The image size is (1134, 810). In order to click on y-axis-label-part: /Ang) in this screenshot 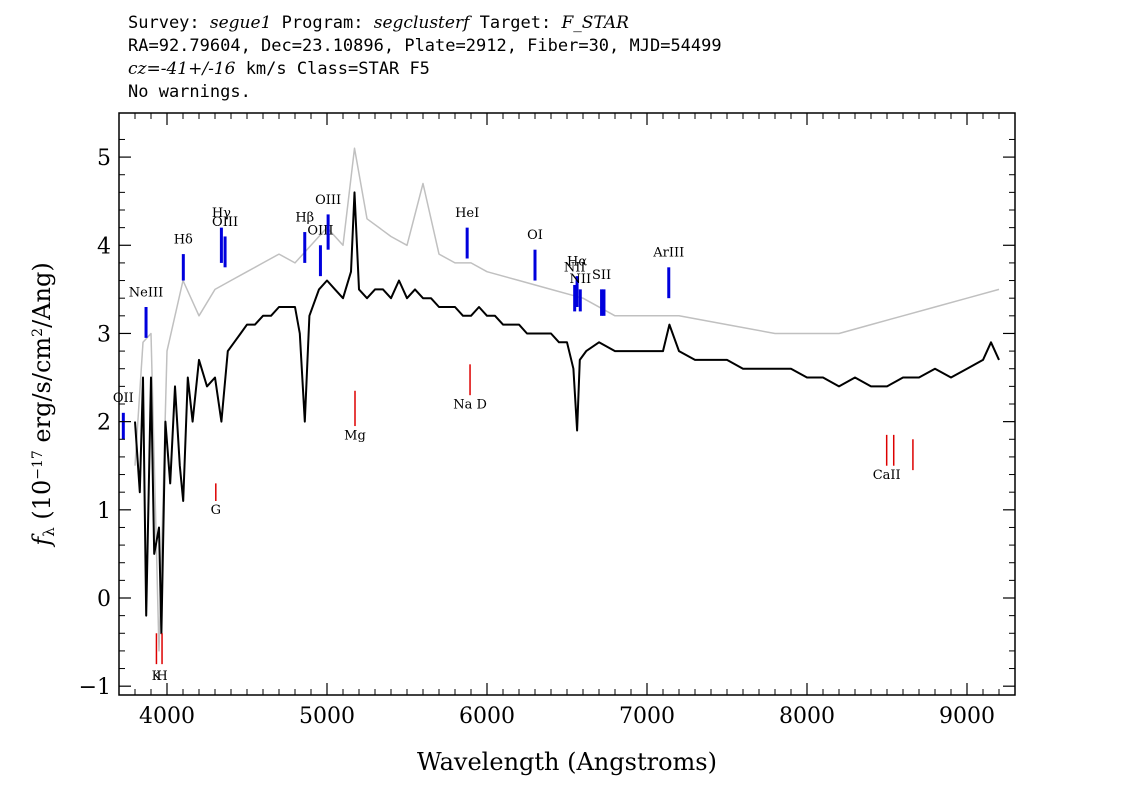, I will do `click(42, 295)`.